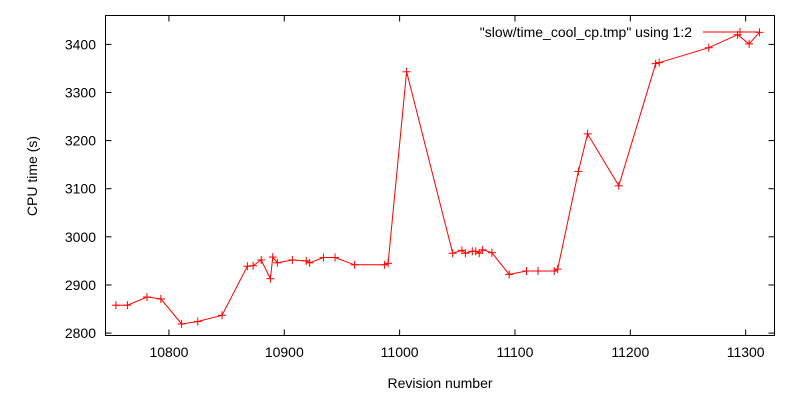 Image resolution: width=800 pixels, height=400 pixels. What do you see at coordinates (80, 285) in the screenshot?
I see `y-tick-label: 2900` at bounding box center [80, 285].